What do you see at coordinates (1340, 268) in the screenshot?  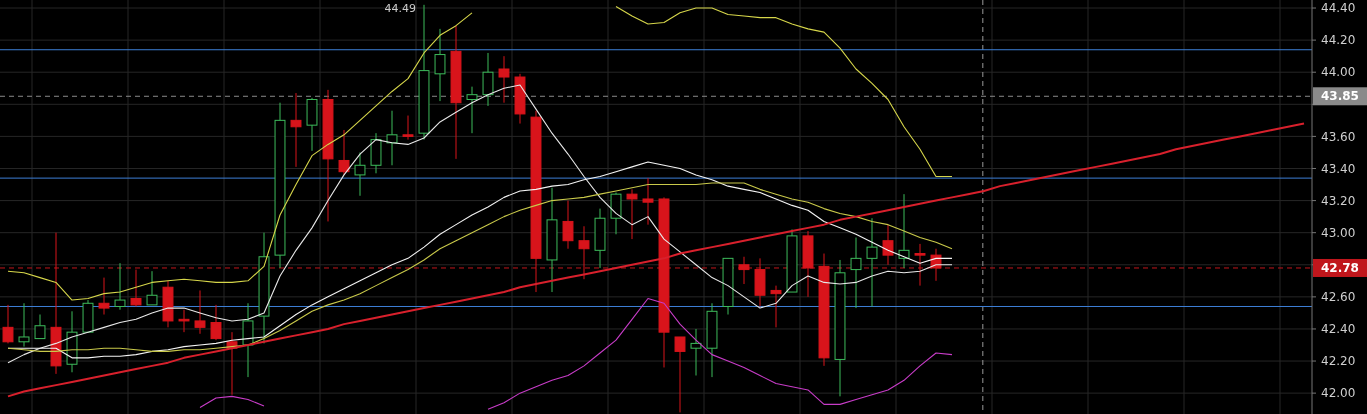 I see `ref-line-label: 42.78` at bounding box center [1340, 268].